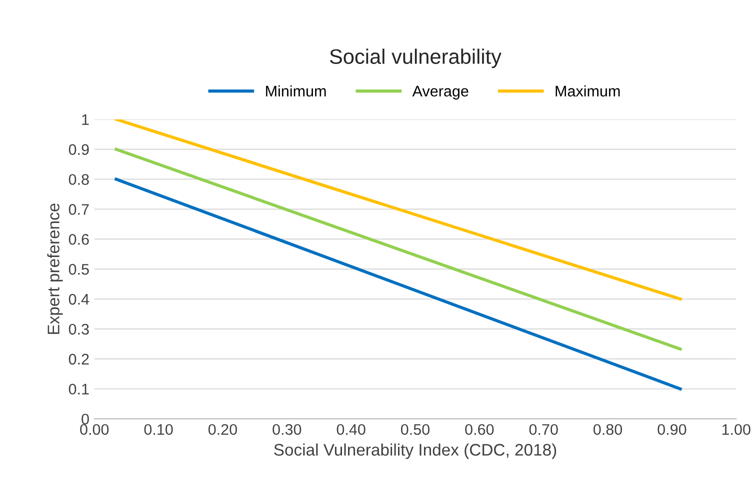 Image resolution: width=755 pixels, height=487 pixels. What do you see at coordinates (78, 149) in the screenshot?
I see `y-tick-label: 0.9` at bounding box center [78, 149].